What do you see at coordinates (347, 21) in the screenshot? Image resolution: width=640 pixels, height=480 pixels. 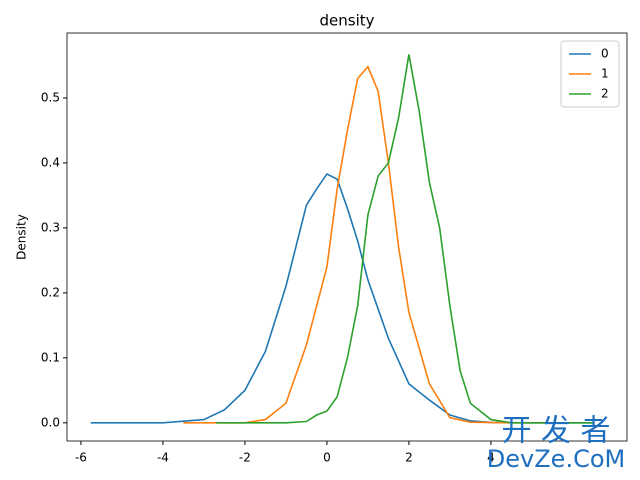 I see `chart-title: density` at bounding box center [347, 21].